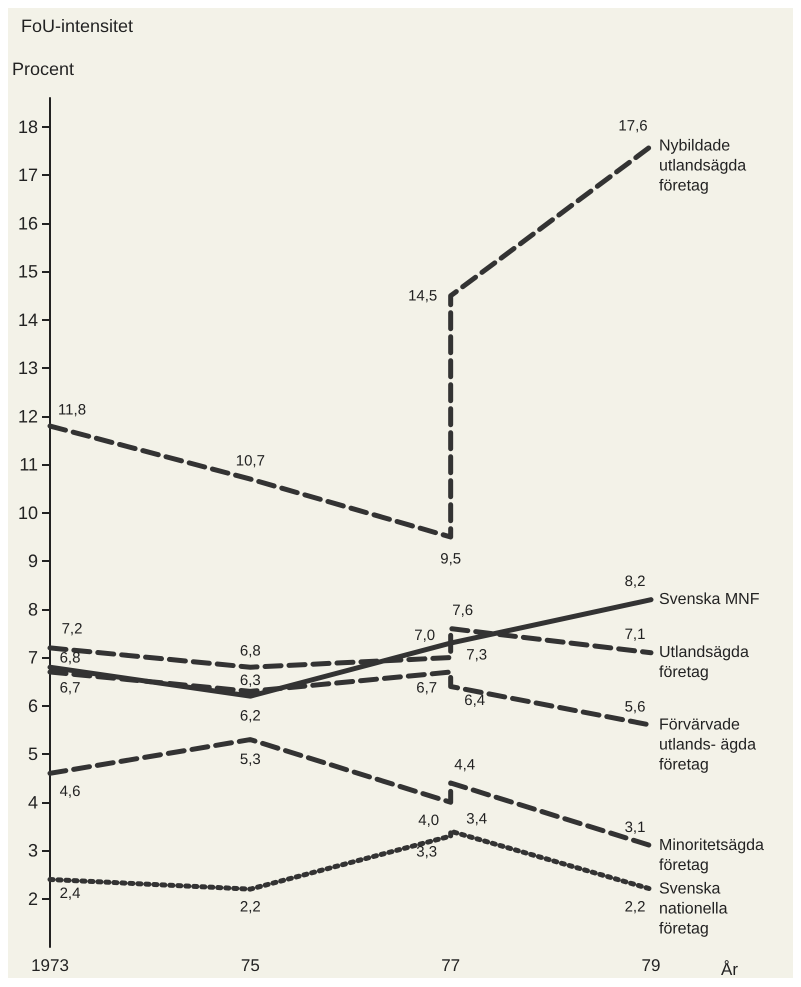 The image size is (801, 987). I want to click on data-label: 5,6, so click(635, 707).